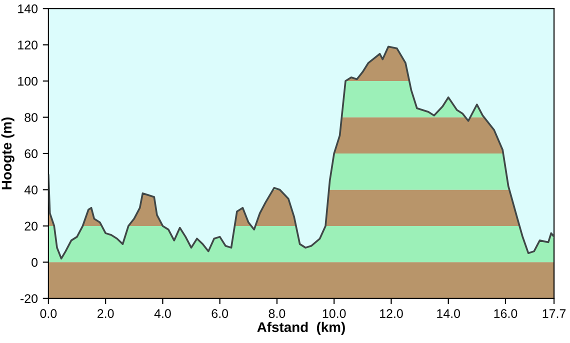 The width and height of the screenshot is (570, 343). I want to click on y-axis-title: Hoogte (m), so click(7, 154).